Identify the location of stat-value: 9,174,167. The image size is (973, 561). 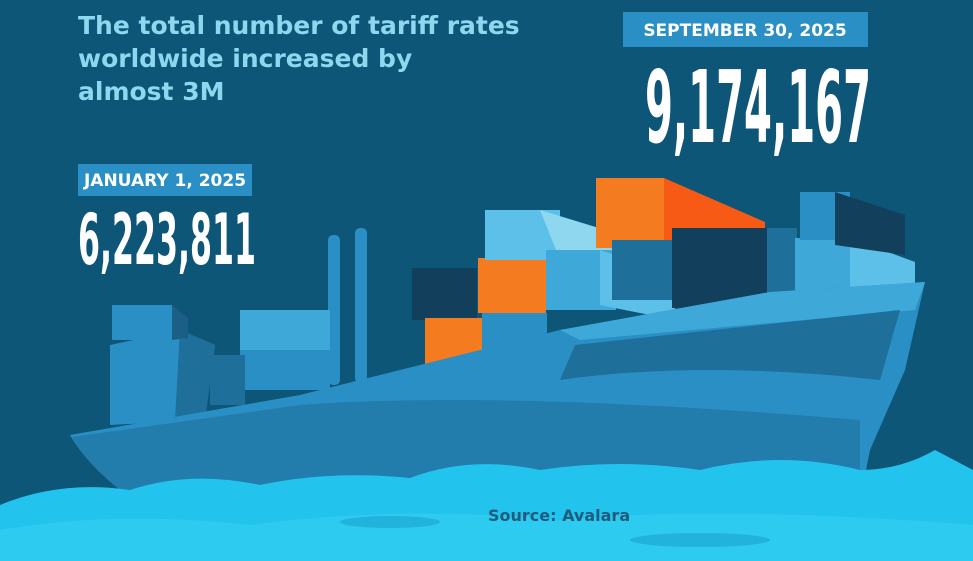
(758, 107).